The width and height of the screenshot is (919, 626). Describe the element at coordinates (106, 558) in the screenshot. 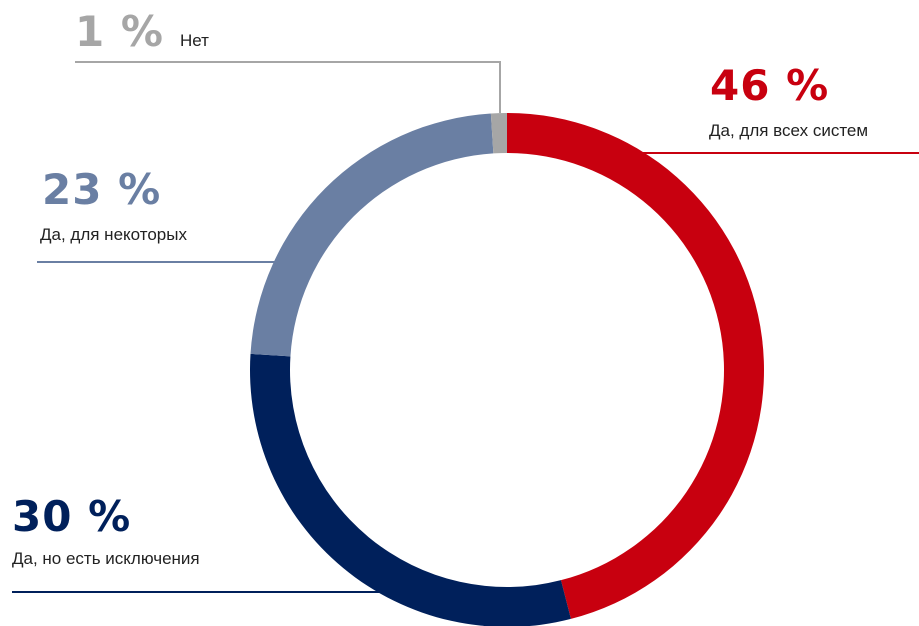

I see `category-label: Да, но есть исключения` at that location.